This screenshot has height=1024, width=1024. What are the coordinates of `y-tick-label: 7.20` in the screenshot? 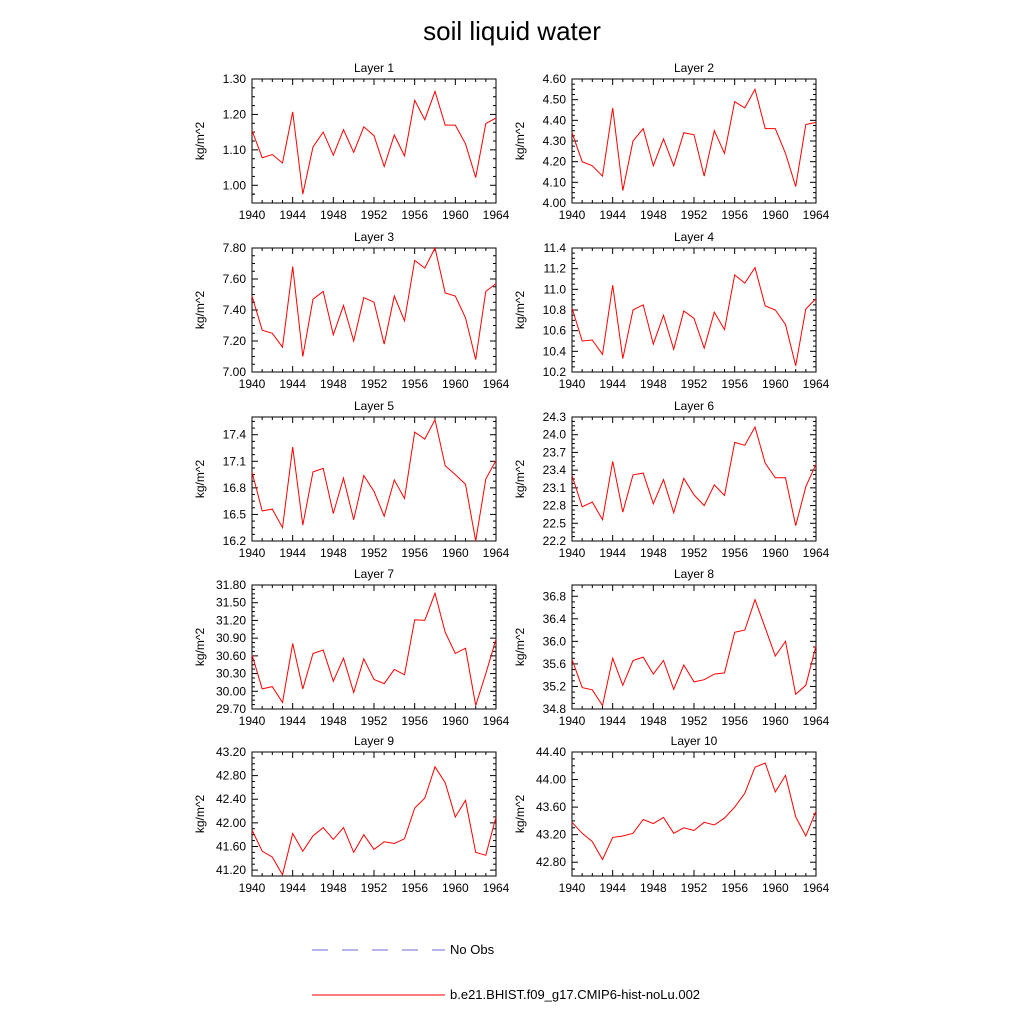 It's located at (235, 341).